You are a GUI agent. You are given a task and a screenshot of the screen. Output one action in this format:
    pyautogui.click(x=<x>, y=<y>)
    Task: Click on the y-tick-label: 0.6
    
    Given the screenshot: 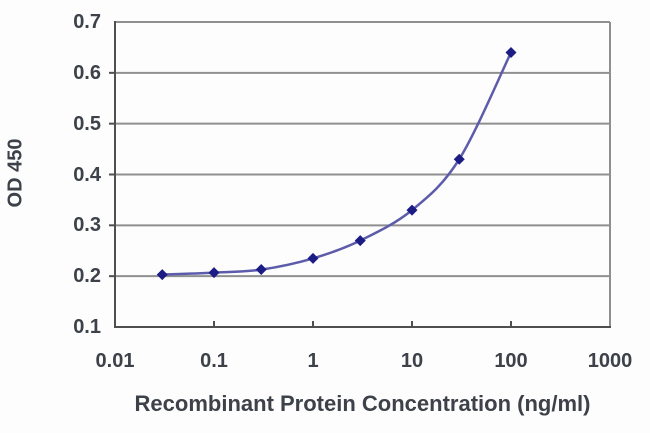 What is the action you would take?
    pyautogui.click(x=87, y=72)
    